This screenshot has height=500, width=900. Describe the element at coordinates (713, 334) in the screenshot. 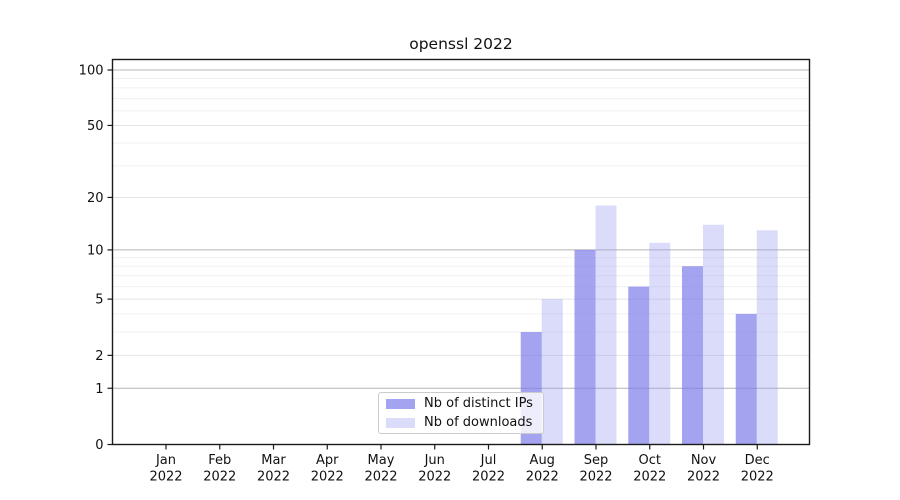

I see `bar-downloads-nov` at that location.